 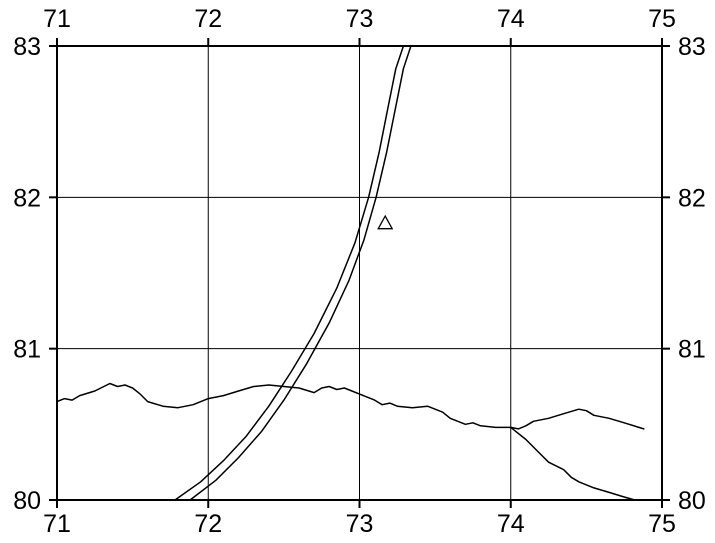 What do you see at coordinates (27, 47) in the screenshot?
I see `tick-label-left-83: 83` at bounding box center [27, 47].